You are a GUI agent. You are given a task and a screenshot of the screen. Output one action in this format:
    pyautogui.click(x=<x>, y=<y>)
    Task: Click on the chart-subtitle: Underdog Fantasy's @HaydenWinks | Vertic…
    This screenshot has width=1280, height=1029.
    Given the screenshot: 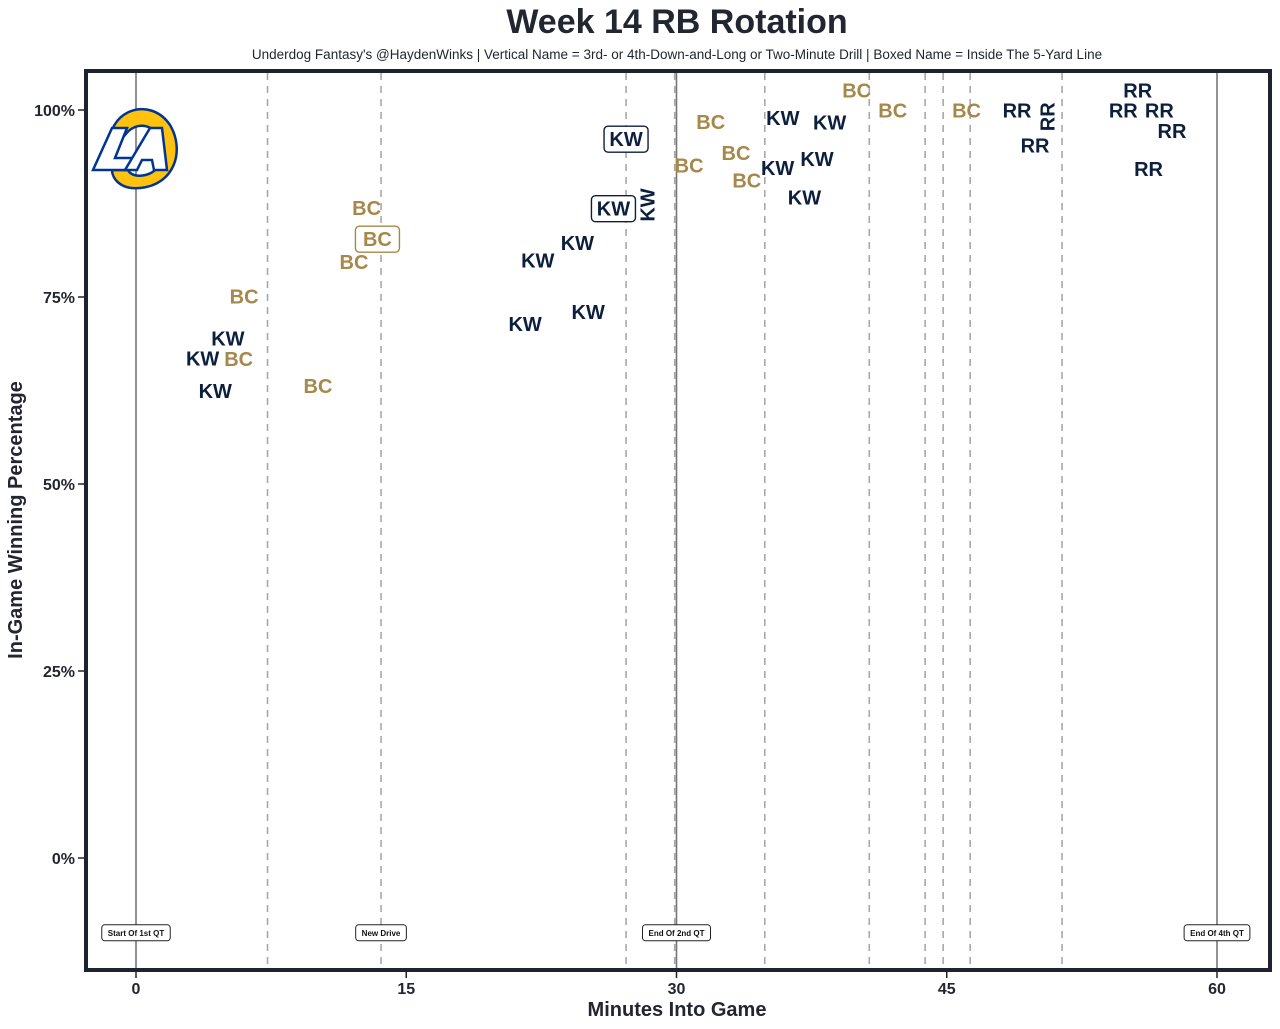 What is the action you would take?
    pyautogui.click(x=677, y=54)
    